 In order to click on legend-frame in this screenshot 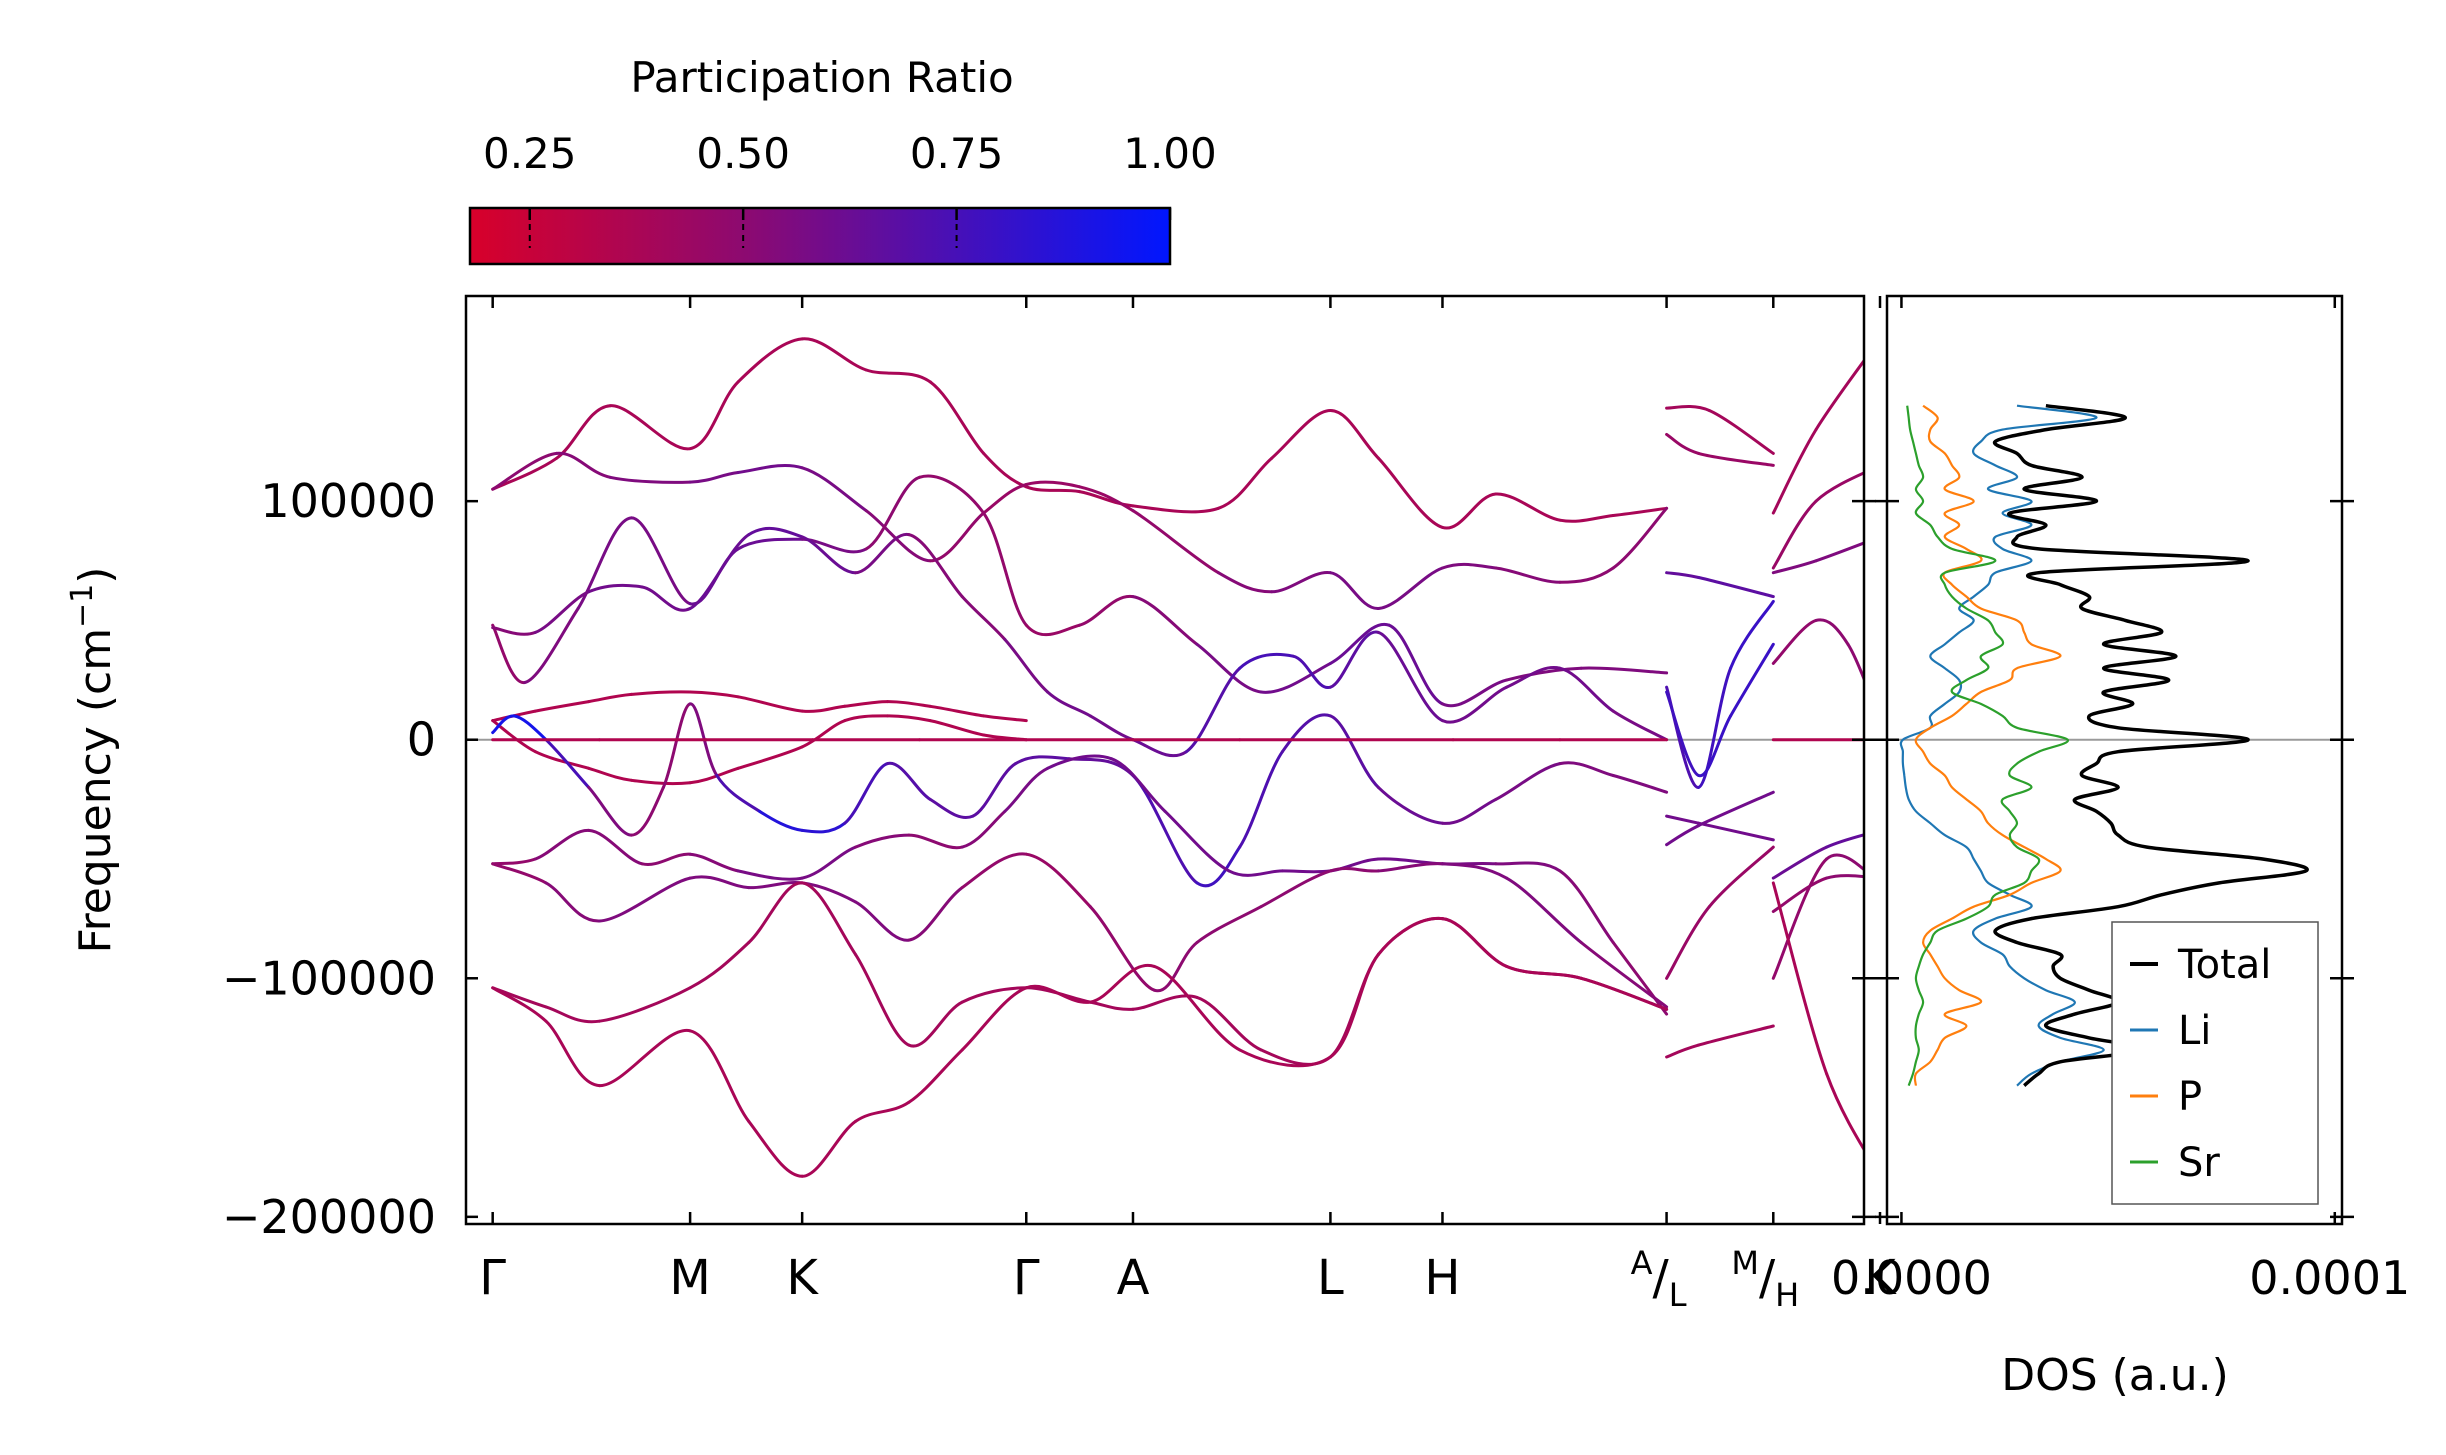, I will do `click(2215, 1063)`.